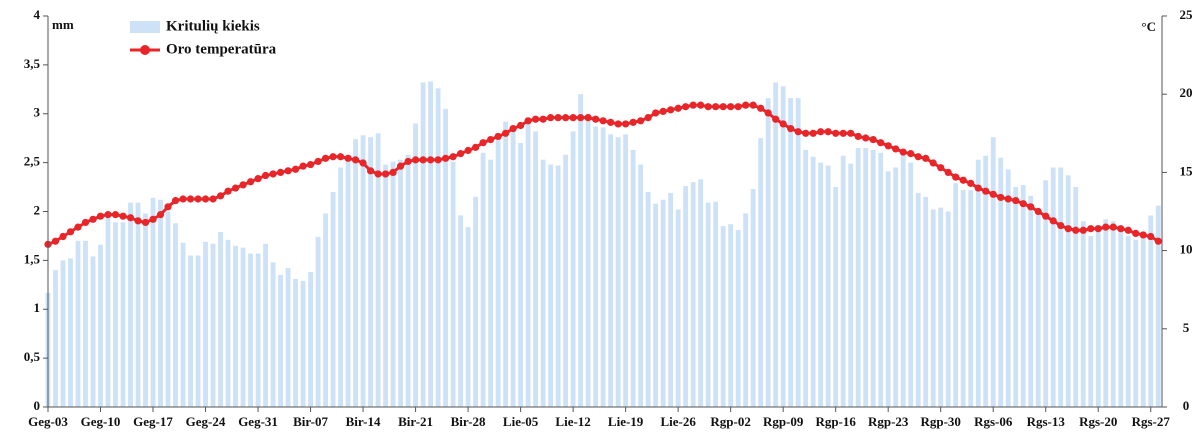  What do you see at coordinates (626, 421) in the screenshot?
I see `x-tick-label: Lie-19` at bounding box center [626, 421].